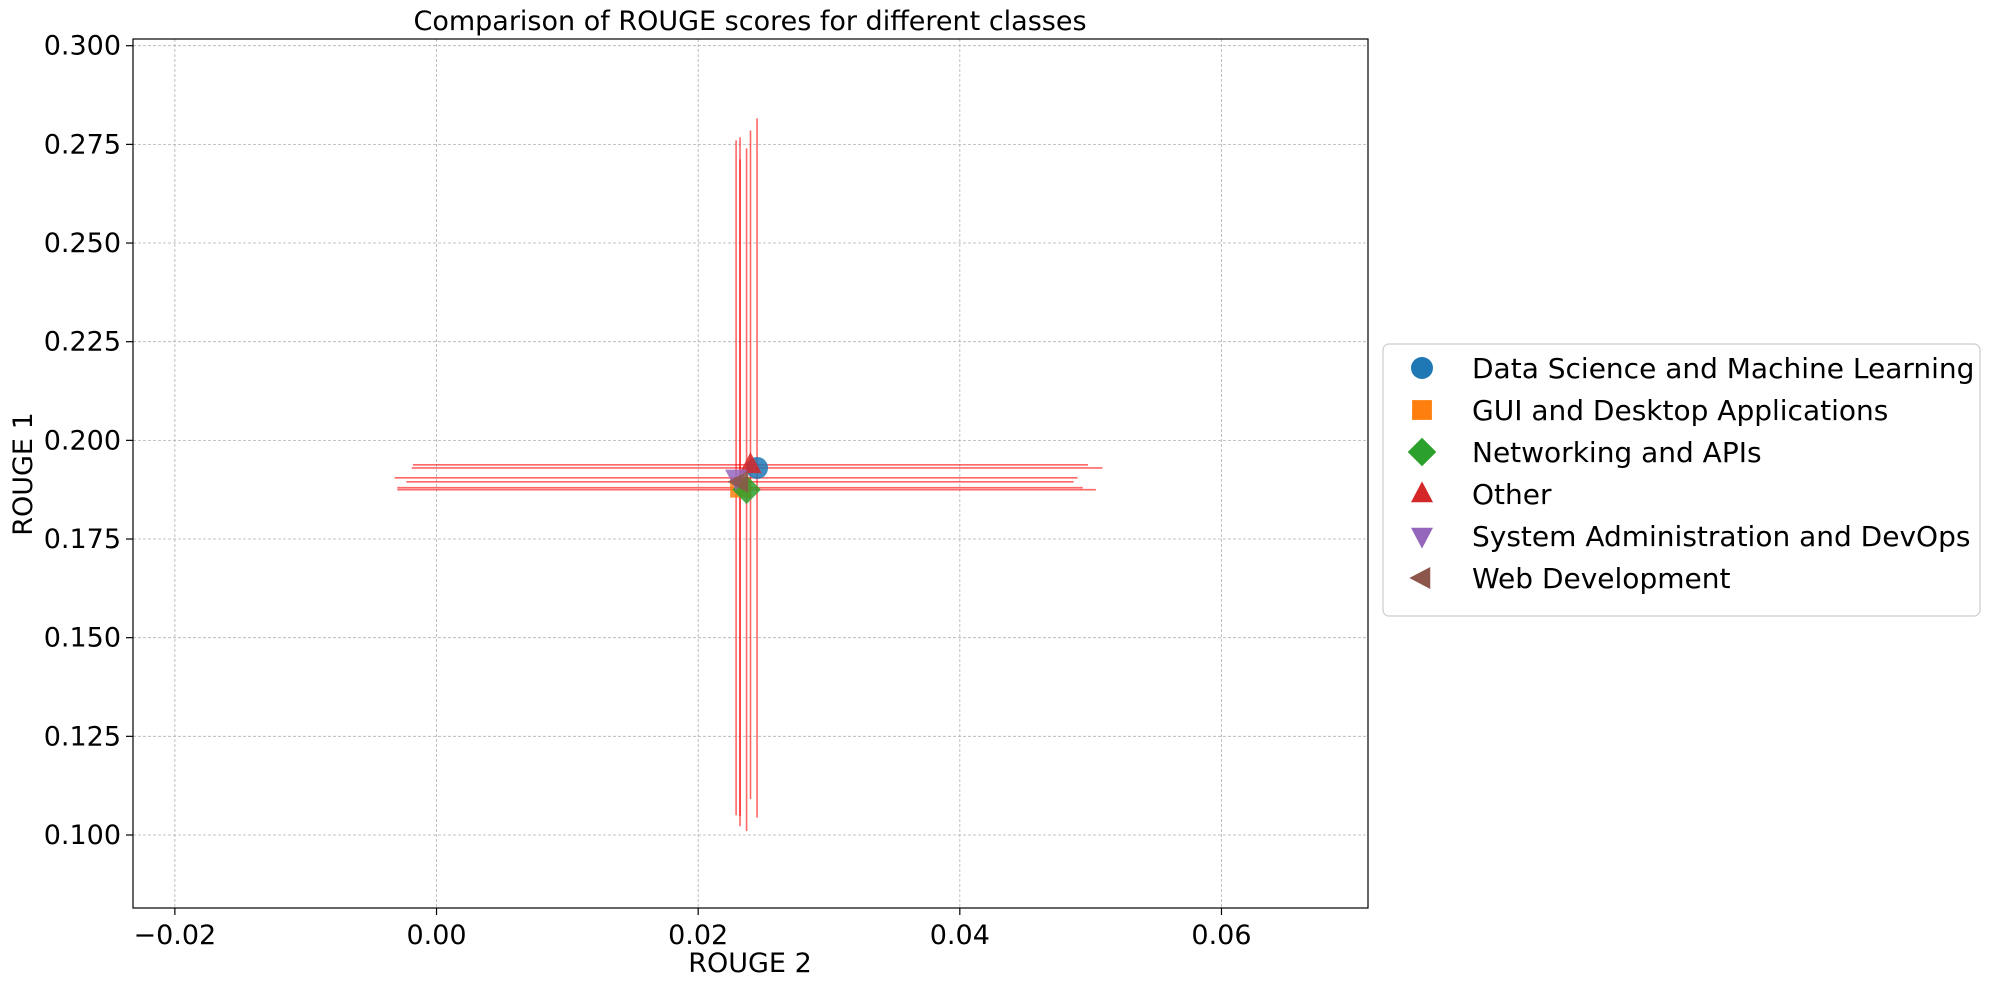 Image resolution: width=1990 pixels, height=993 pixels. What do you see at coordinates (750, 963) in the screenshot?
I see `x-axis-label: ROUGE 2` at bounding box center [750, 963].